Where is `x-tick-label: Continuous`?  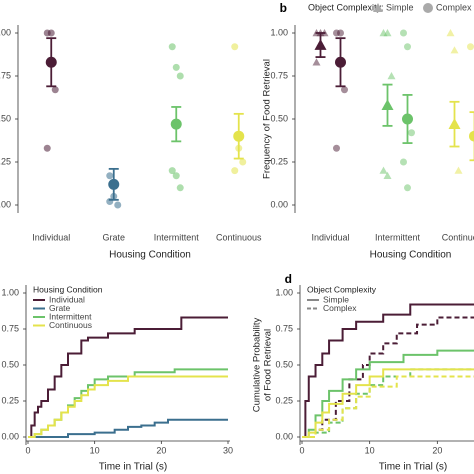 x-tick-label: Continuous is located at coordinates (458, 237).